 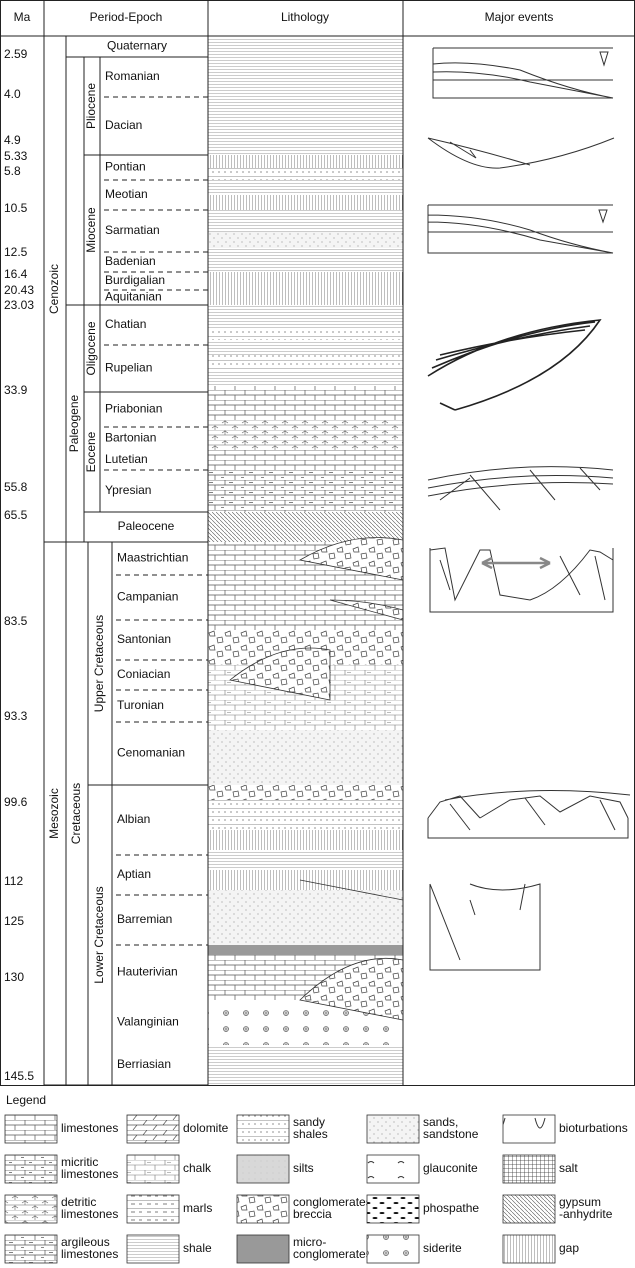 What do you see at coordinates (123, 125) in the screenshot?
I see `stage-label: Dacian` at bounding box center [123, 125].